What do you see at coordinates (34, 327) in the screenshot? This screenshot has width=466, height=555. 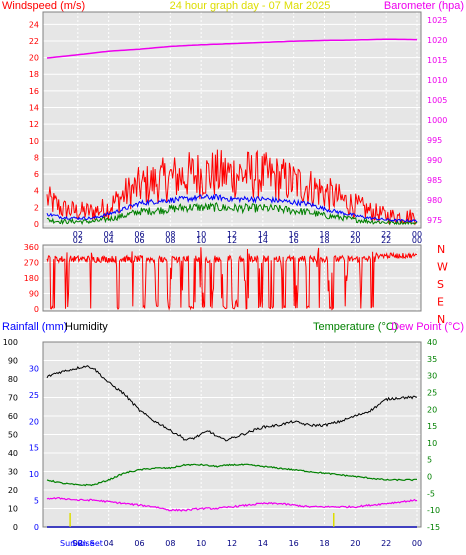 I see `rainfall-axis-label: Rainfall (mm)` at bounding box center [34, 327].